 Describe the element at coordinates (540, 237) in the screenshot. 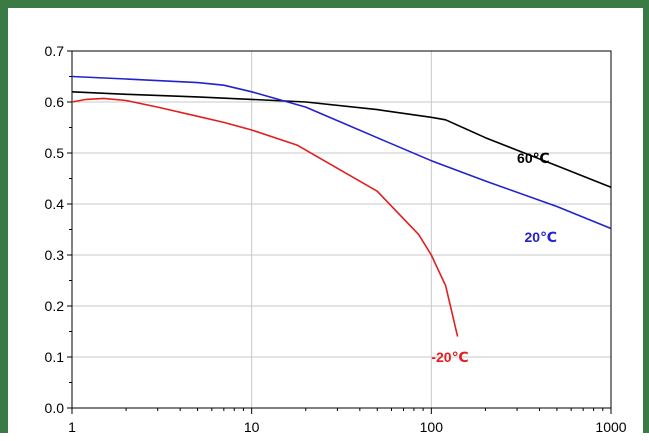

I see `series-label: 20℃` at that location.